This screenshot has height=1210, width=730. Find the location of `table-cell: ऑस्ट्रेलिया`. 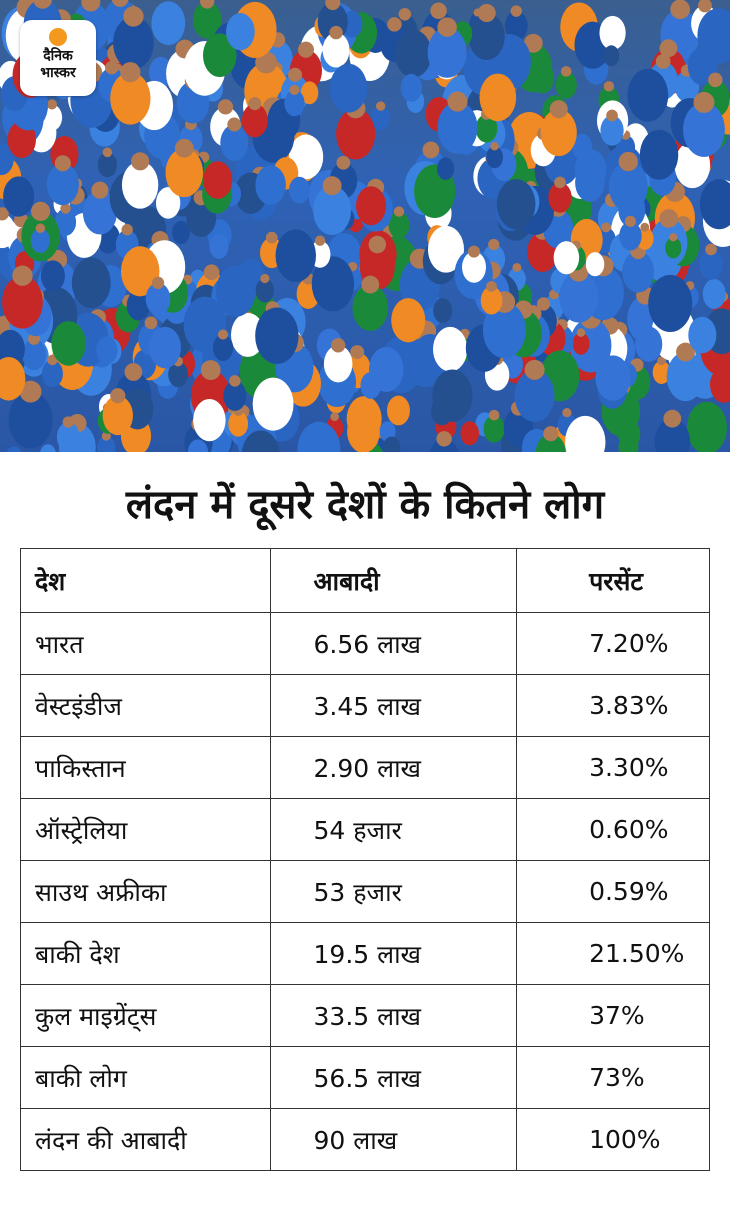

table-cell: ऑस्ट्रेलिया is located at coordinates (145, 829).